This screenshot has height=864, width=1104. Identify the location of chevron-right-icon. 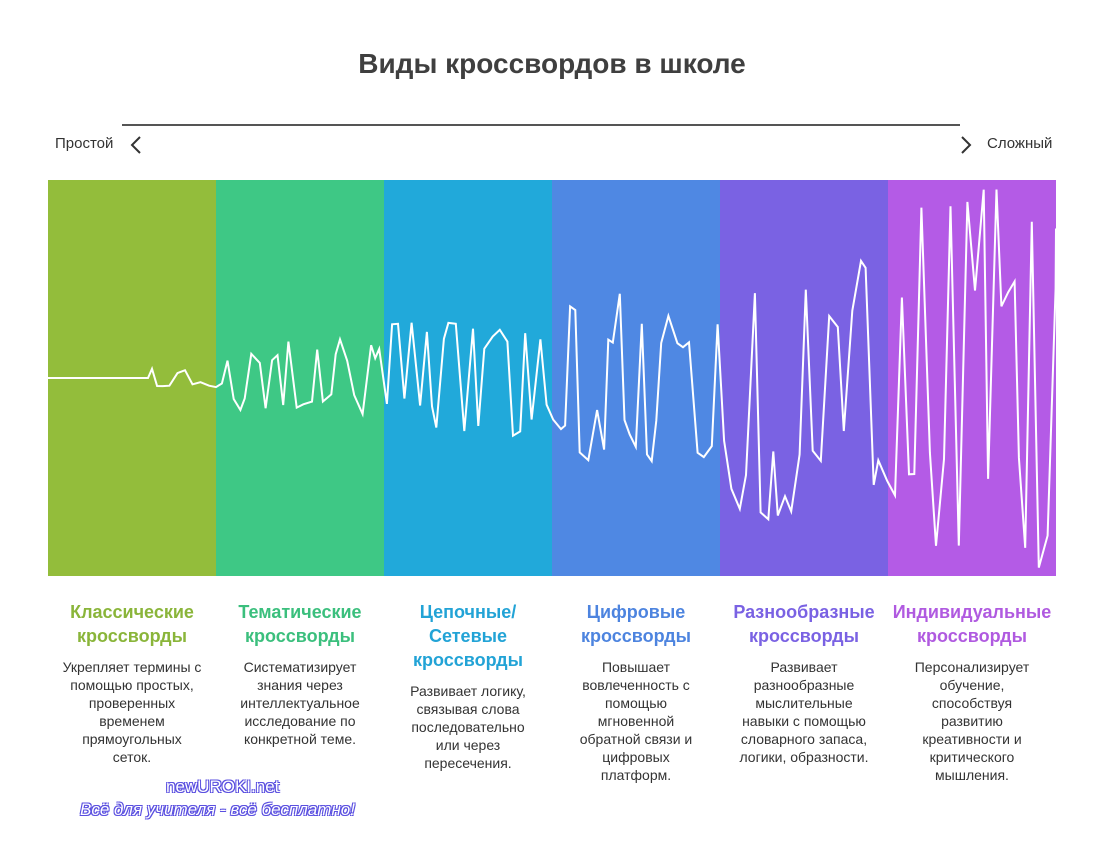
(966, 145).